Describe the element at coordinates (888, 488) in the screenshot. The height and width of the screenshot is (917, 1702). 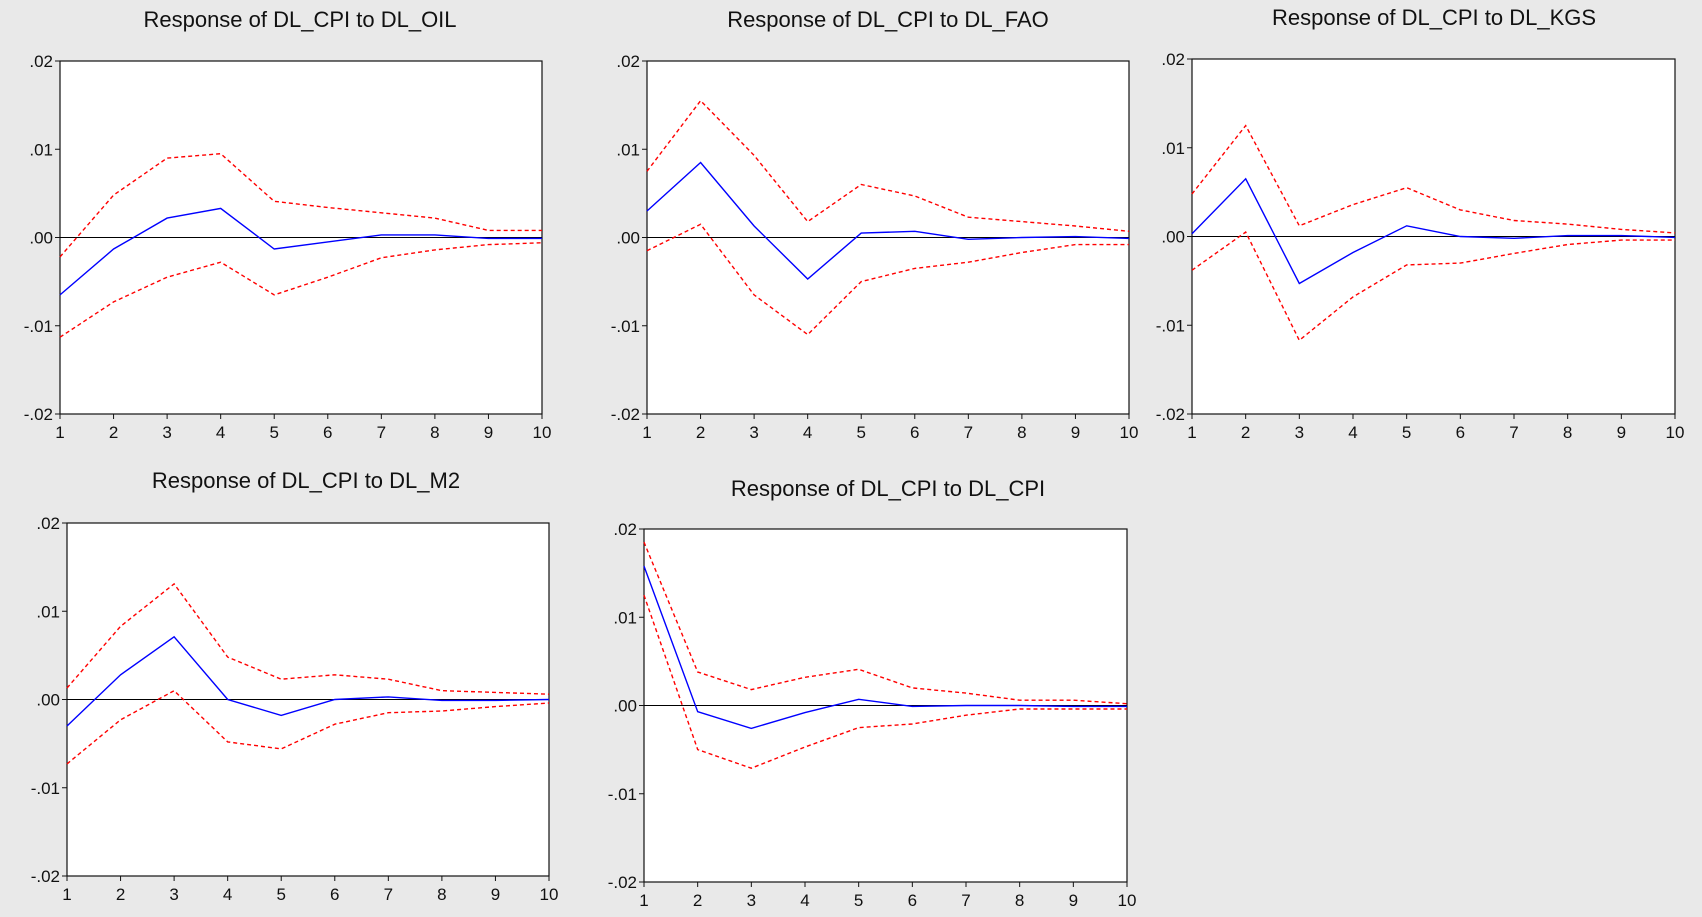
I see `panel-title: Response of DL_CPI to DL_CPI` at that location.